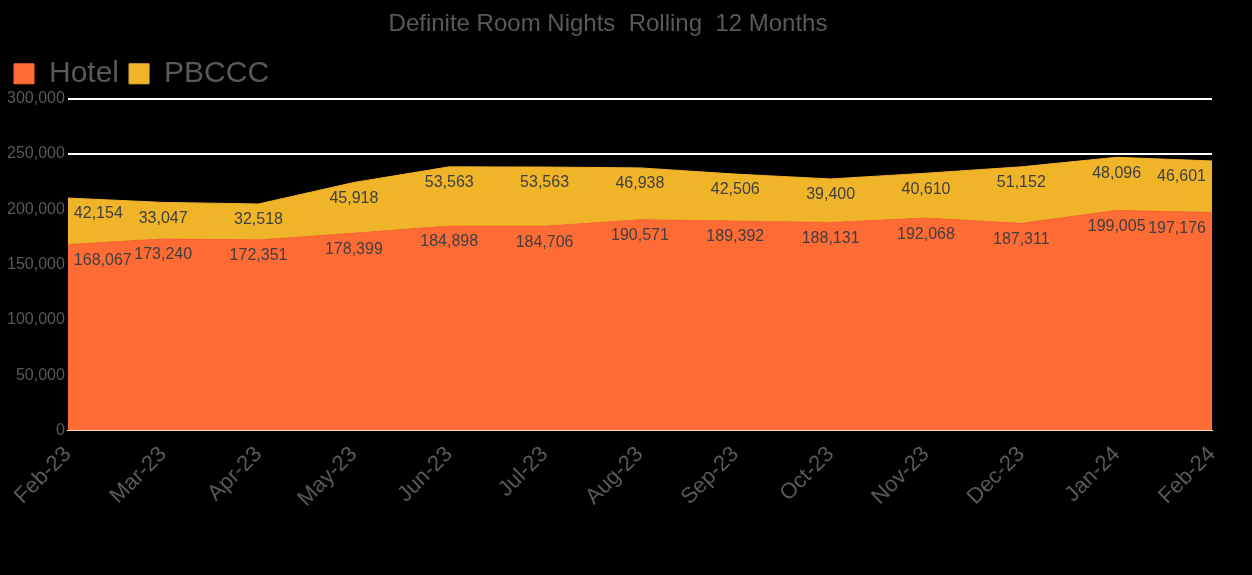 The image size is (1252, 575). Describe the element at coordinates (217, 72) in the screenshot. I see `legend-label: PBCCC` at that location.